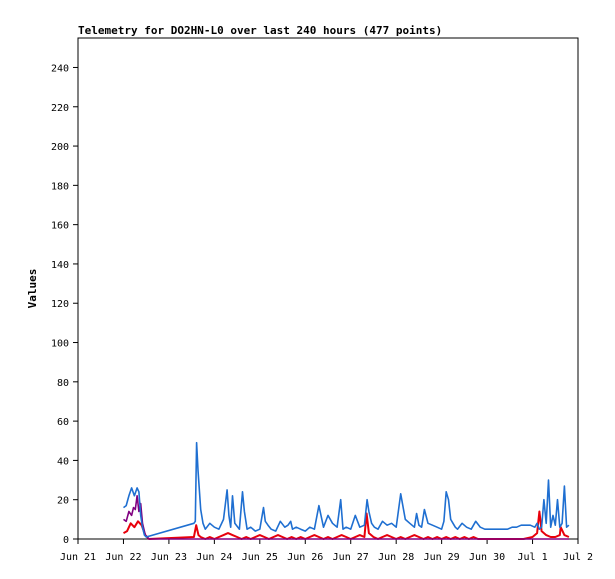 Image resolution: width=615 pixels, height=579 pixels. I want to click on x-tick-label: Jun 28, so click(396, 557).